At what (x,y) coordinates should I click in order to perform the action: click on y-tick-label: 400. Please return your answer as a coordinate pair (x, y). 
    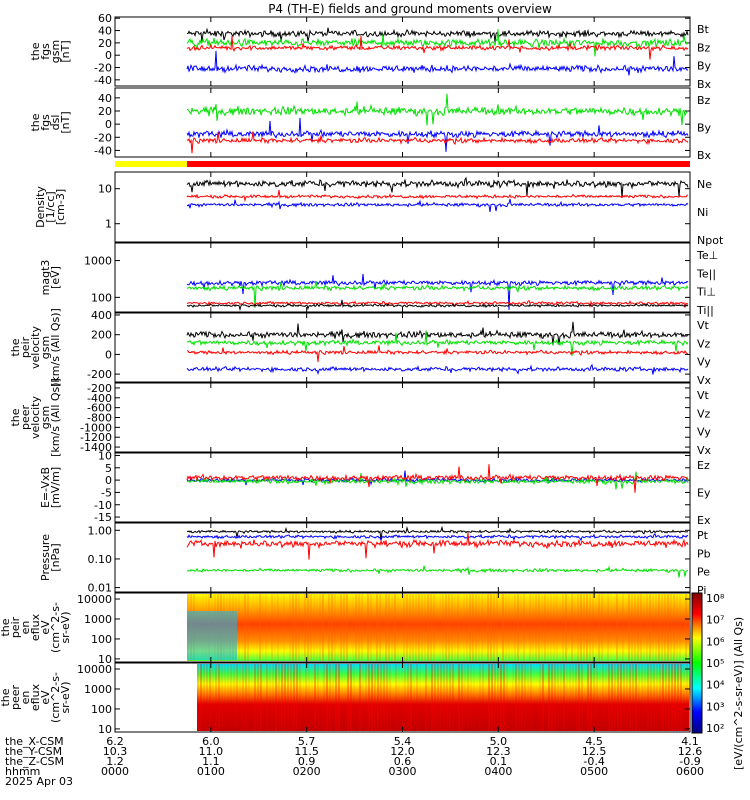
    Looking at the image, I should click on (101, 315).